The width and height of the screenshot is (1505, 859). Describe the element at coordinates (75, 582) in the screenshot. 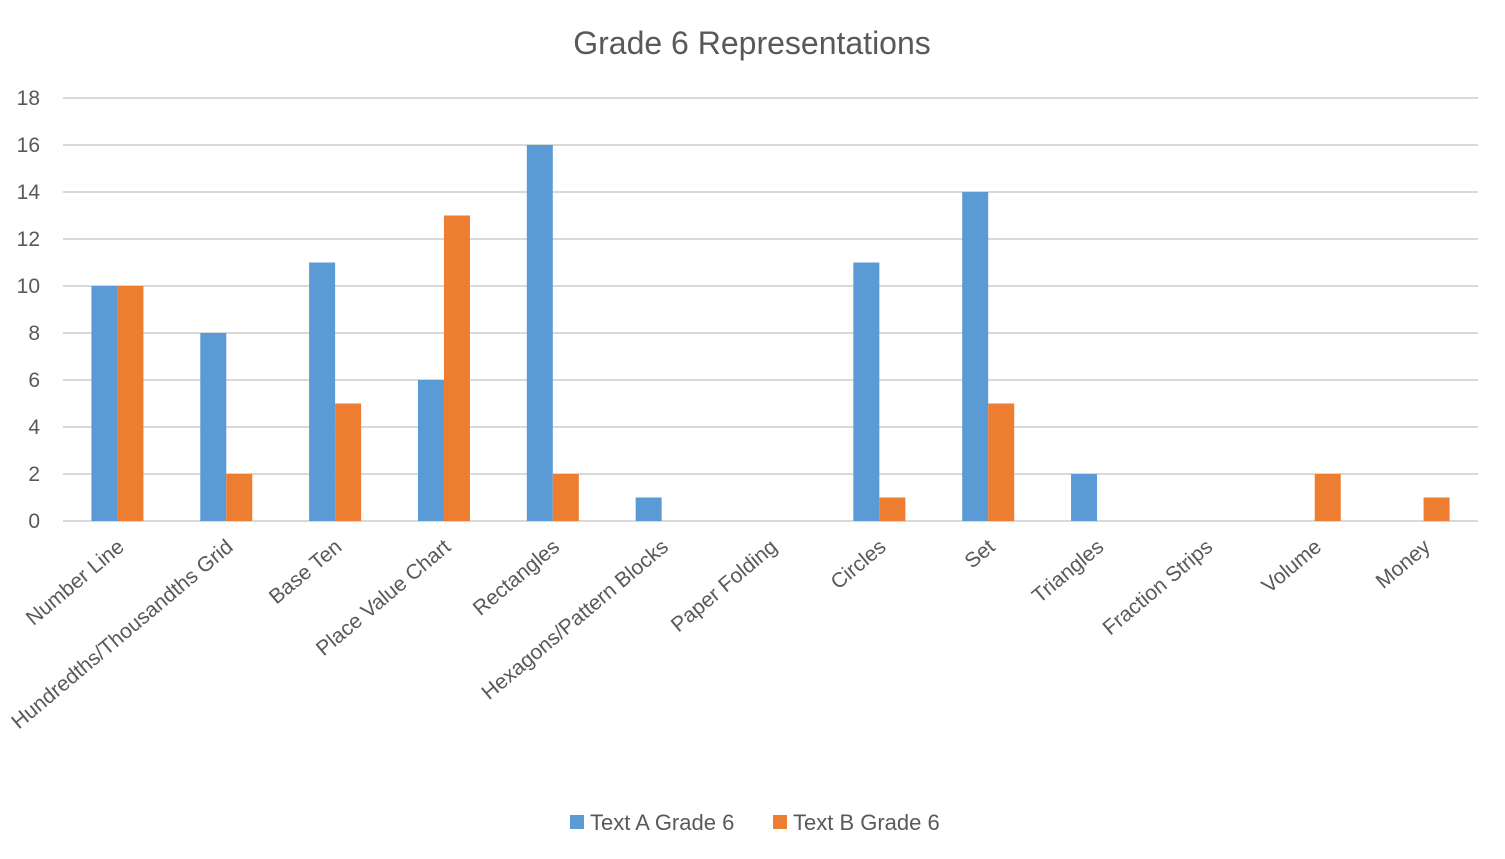

I see `x-tick-label: Number Line` at that location.